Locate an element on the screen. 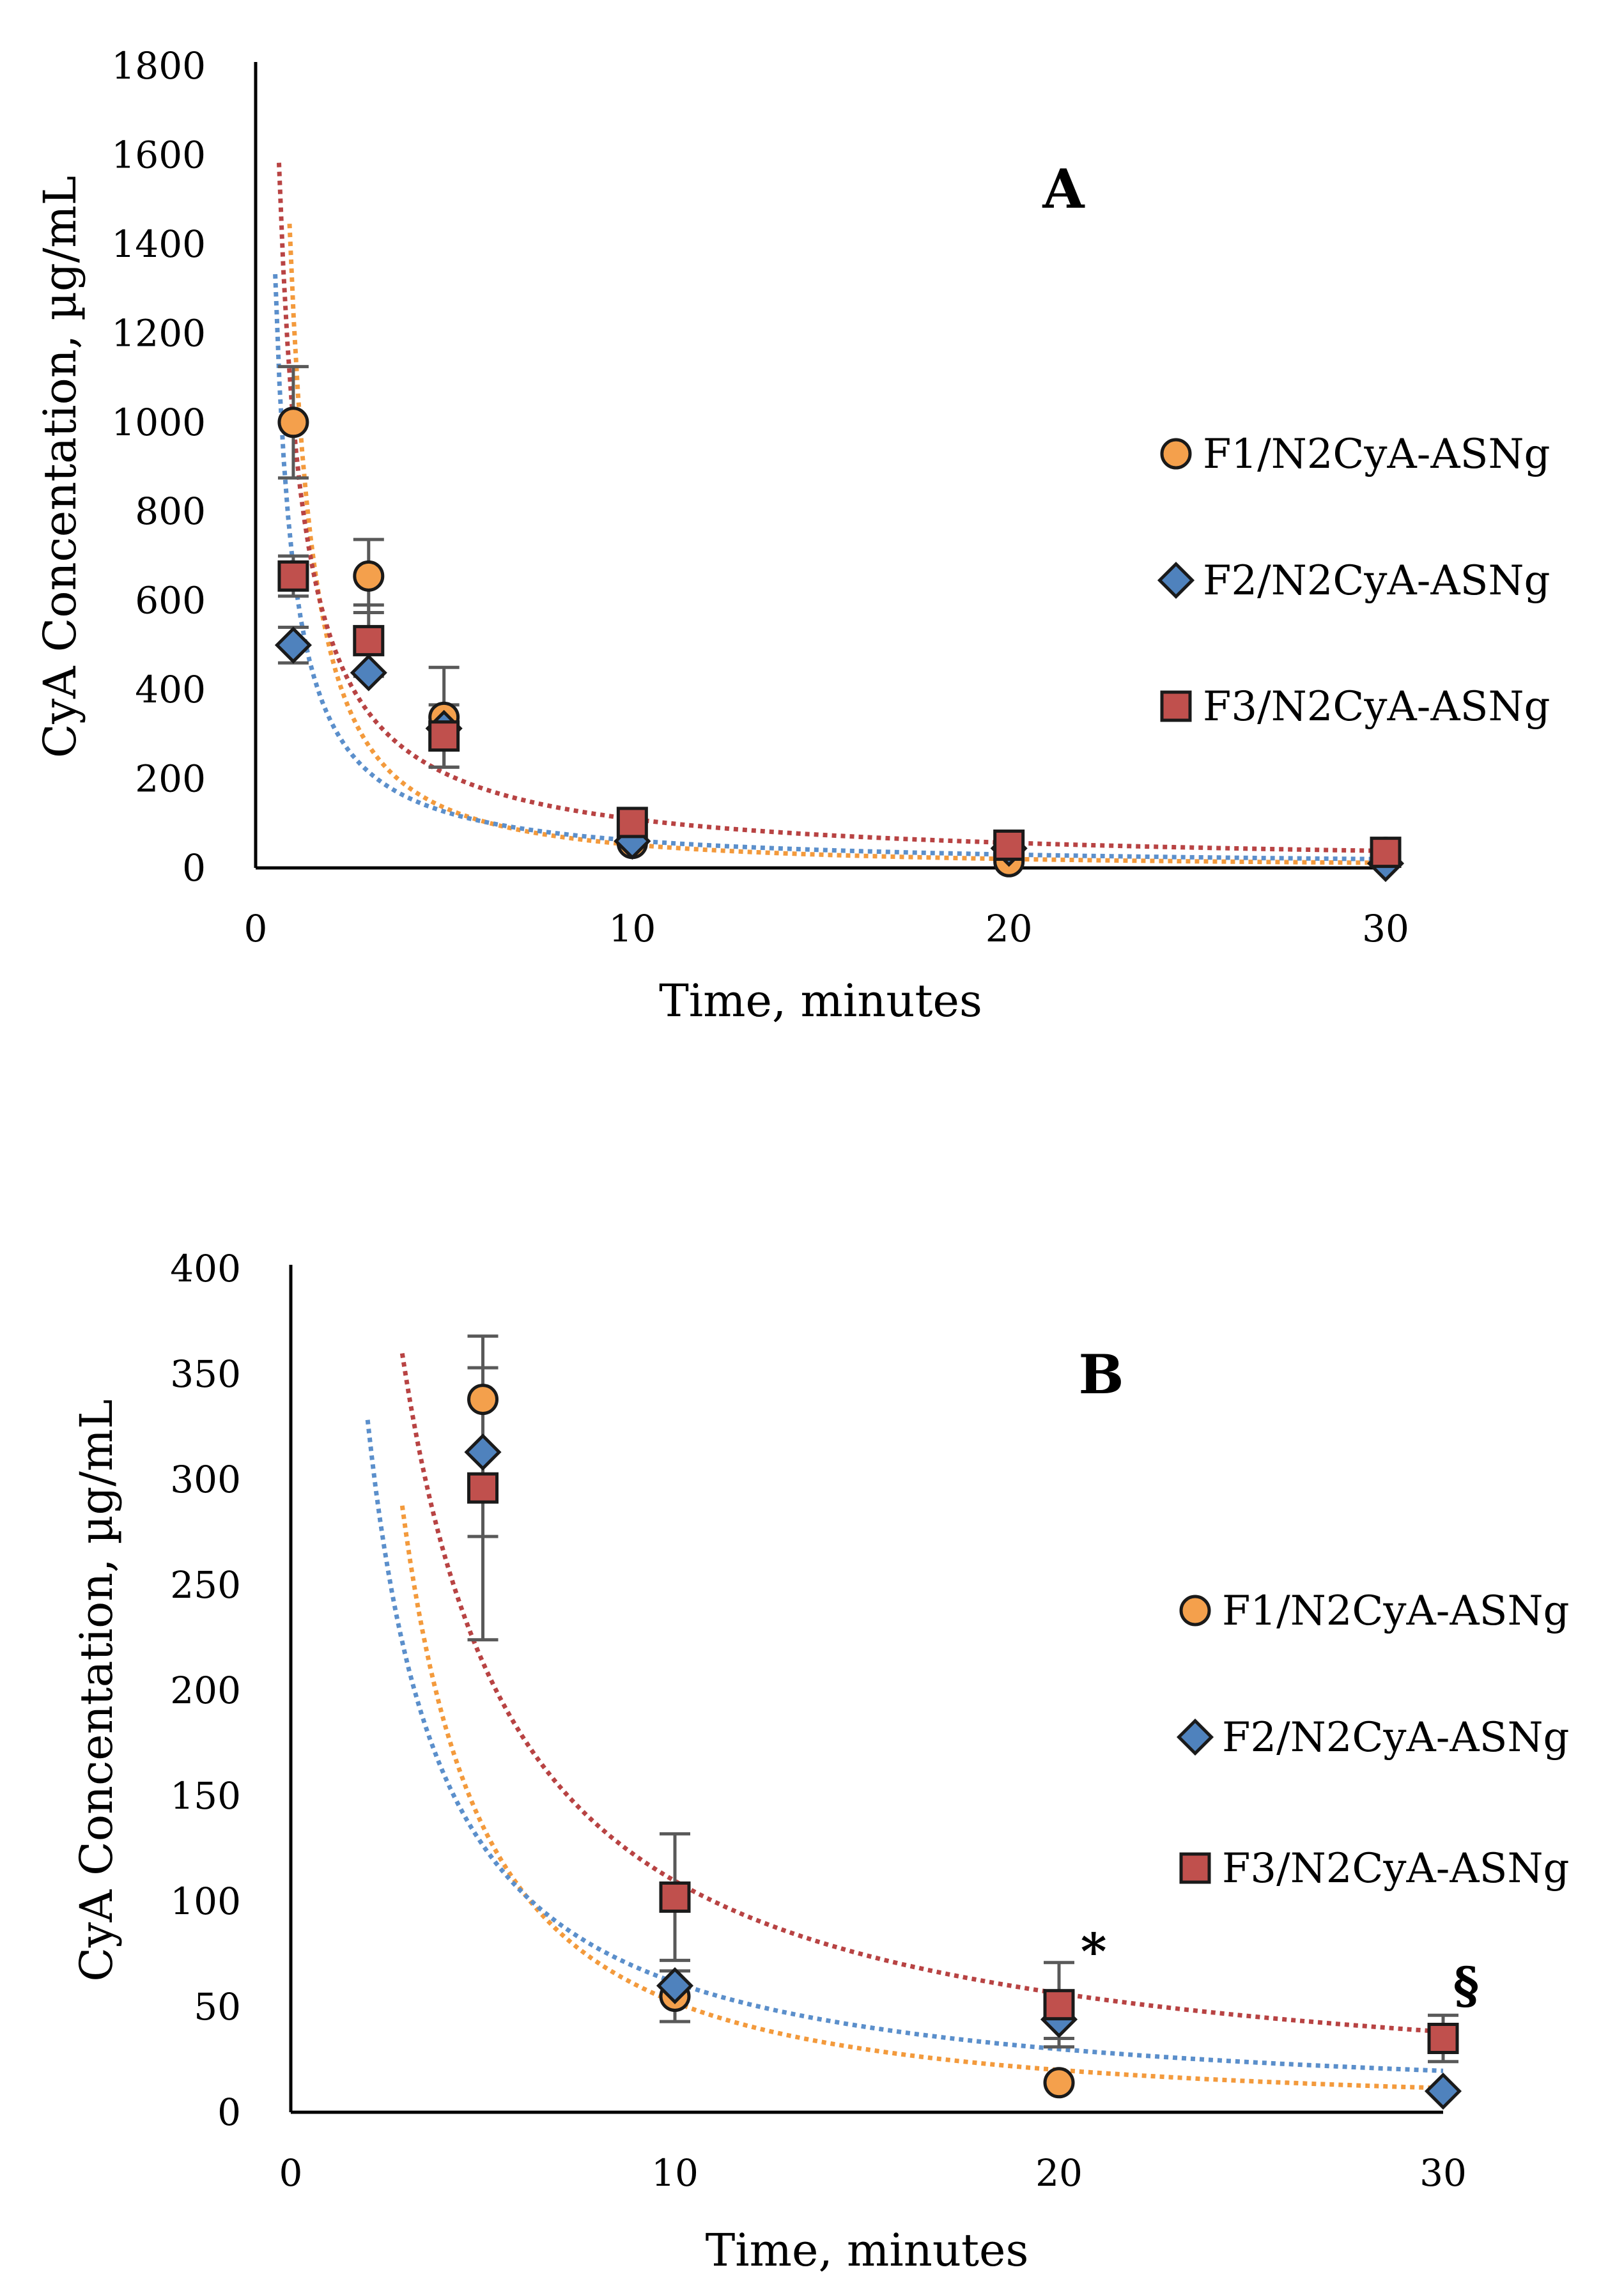 This screenshot has width=1624, height=2288. y-tick-label: 600 is located at coordinates (171, 600).